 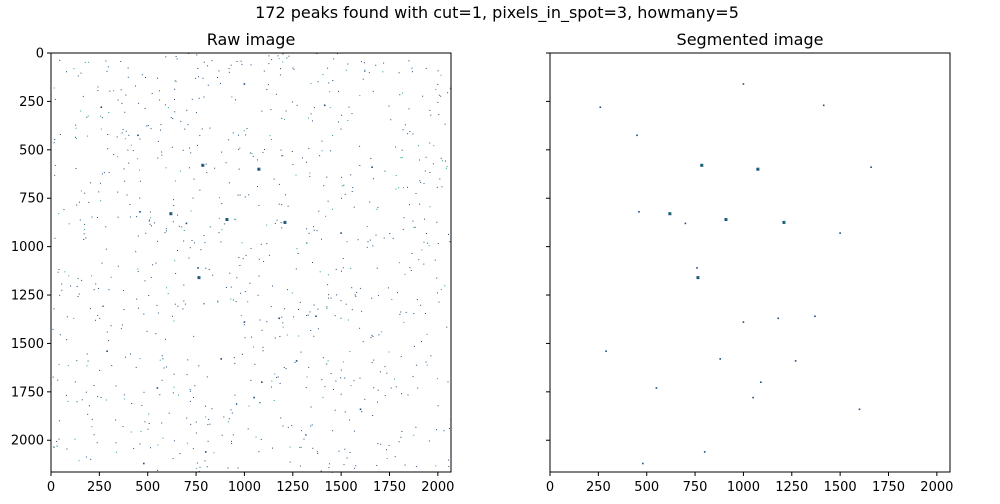 What do you see at coordinates (244, 487) in the screenshot?
I see `x-tick-label: 1000` at bounding box center [244, 487].